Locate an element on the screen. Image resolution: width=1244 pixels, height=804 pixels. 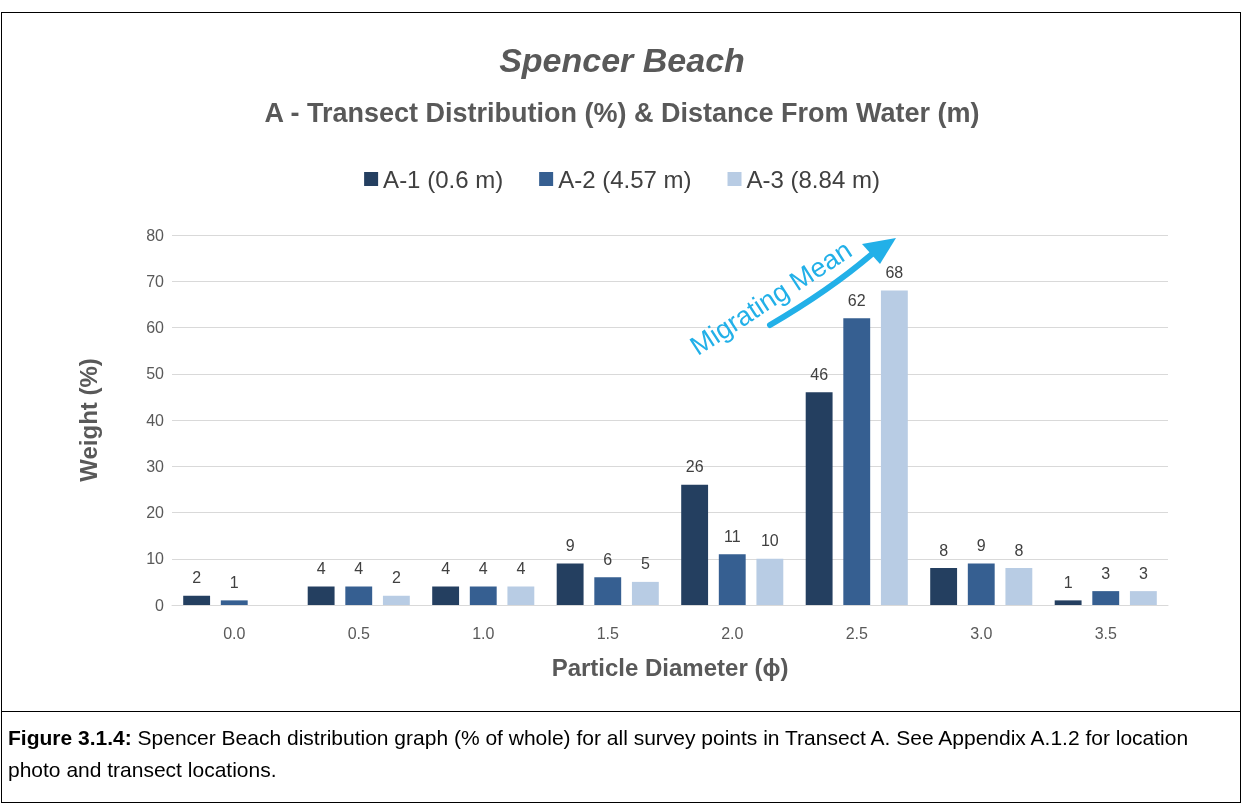
data-label: 11 is located at coordinates (732, 536).